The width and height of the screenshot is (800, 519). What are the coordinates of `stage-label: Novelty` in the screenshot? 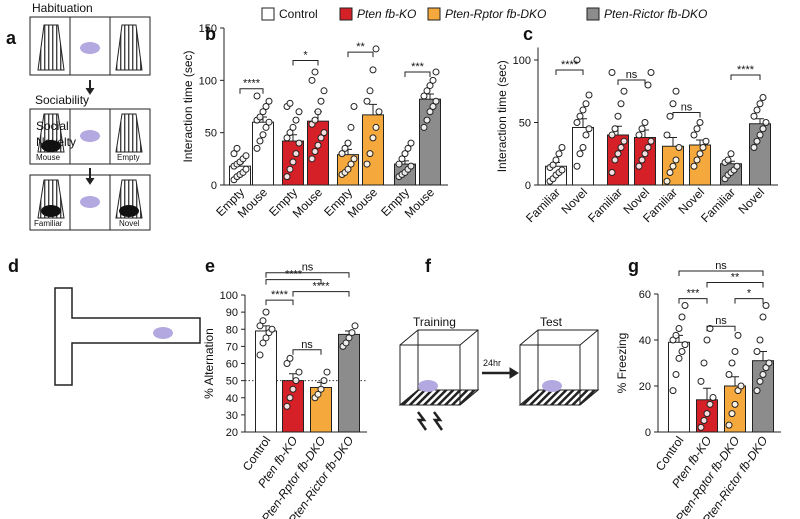 It's located at (56, 142).